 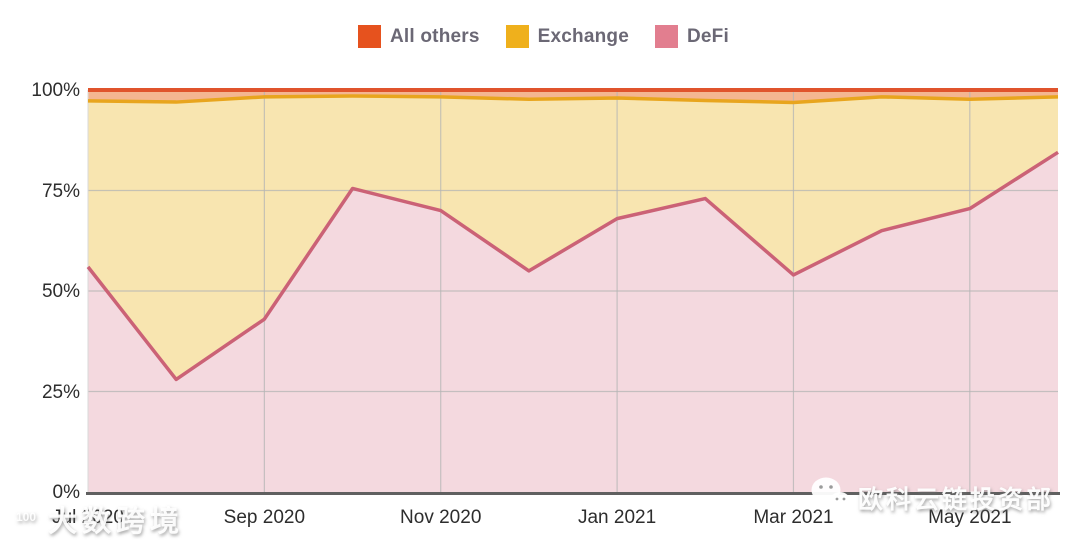 What do you see at coordinates (66, 492) in the screenshot?
I see `y-axis-tick-label: 0%` at bounding box center [66, 492].